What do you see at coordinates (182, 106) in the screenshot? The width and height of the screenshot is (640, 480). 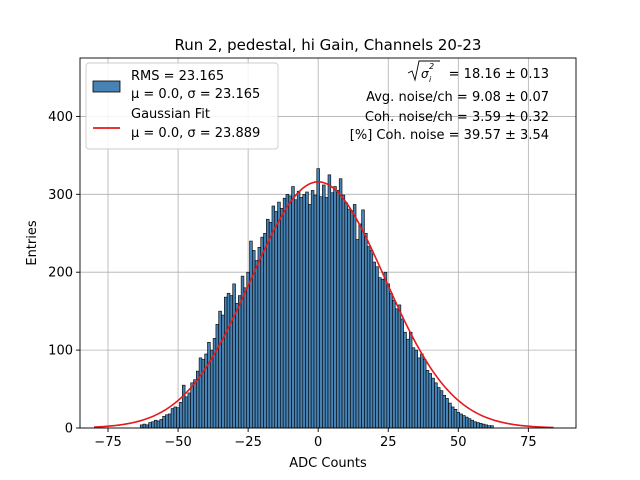 I see `legend-box` at bounding box center [182, 106].